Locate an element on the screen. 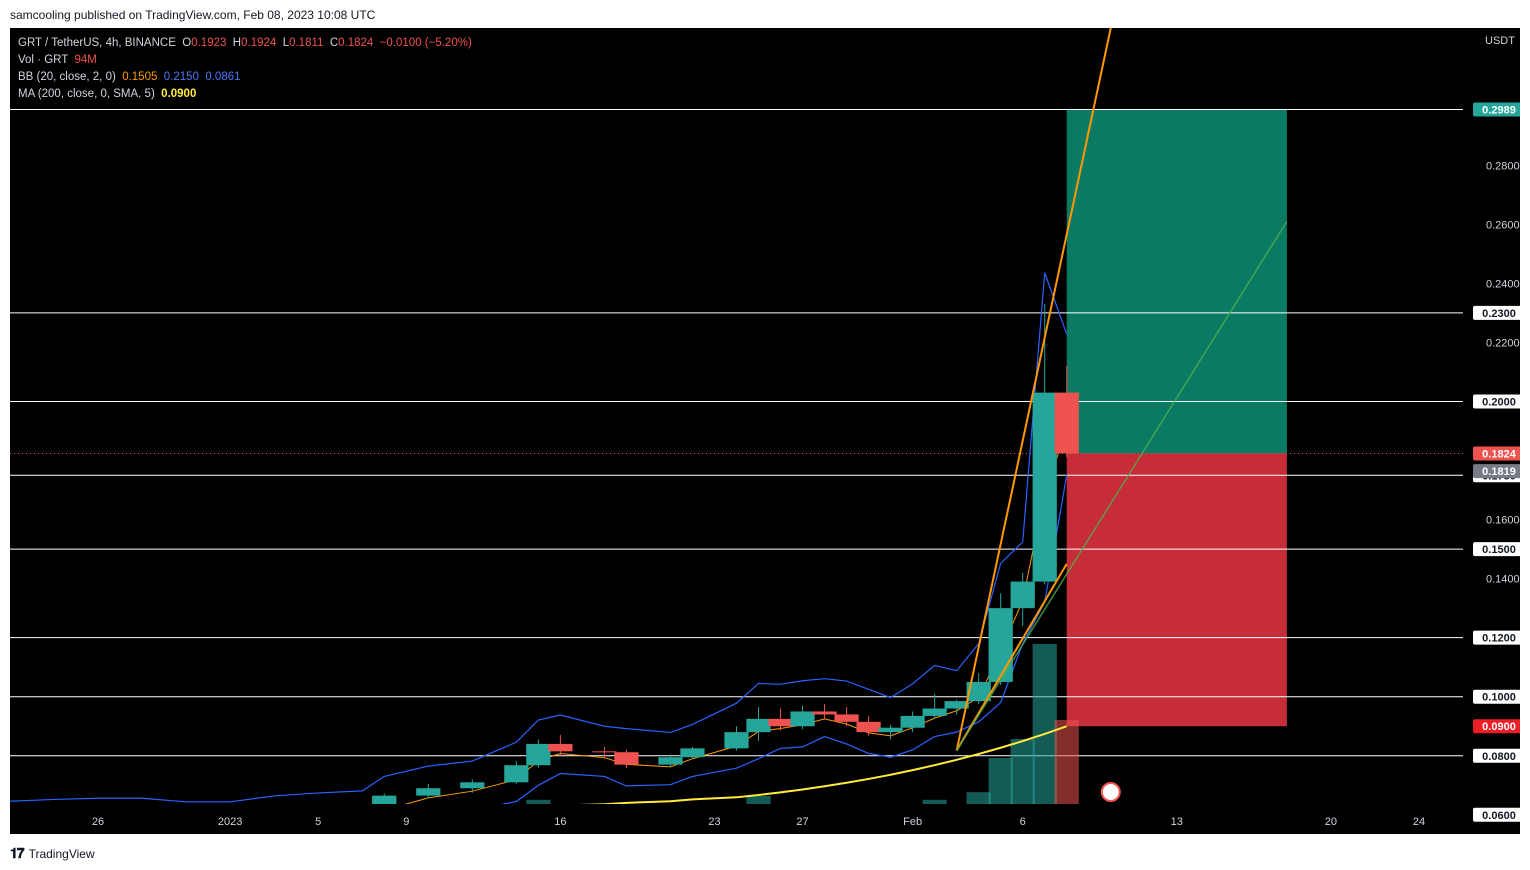 This screenshot has width=1530, height=870. price-axis is located at coordinates (1491, 431).